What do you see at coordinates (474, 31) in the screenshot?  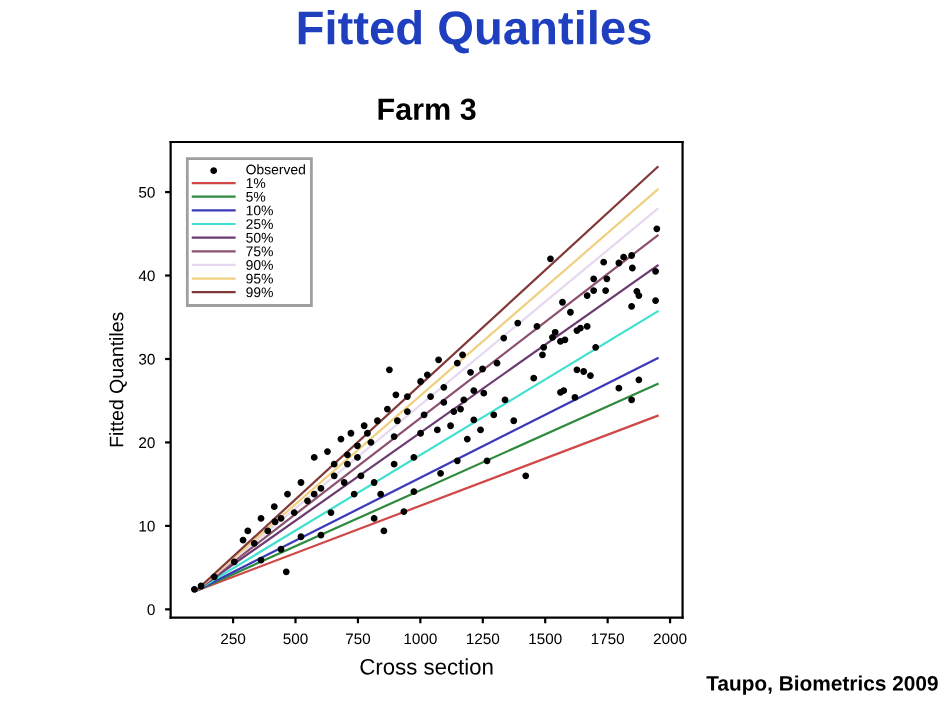 I see `chart-title: Fitted Quantiles` at bounding box center [474, 31].